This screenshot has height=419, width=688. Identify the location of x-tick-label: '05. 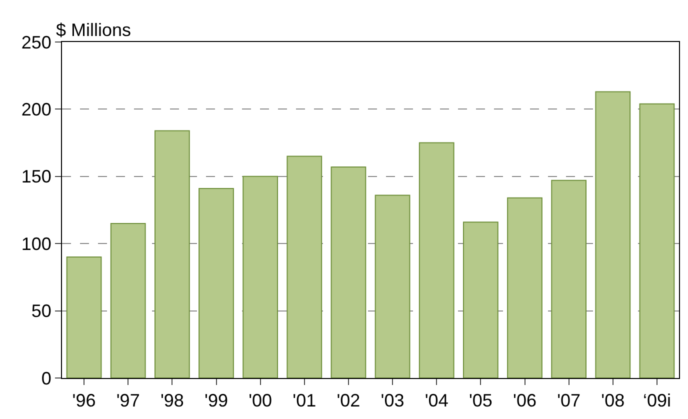
(480, 400).